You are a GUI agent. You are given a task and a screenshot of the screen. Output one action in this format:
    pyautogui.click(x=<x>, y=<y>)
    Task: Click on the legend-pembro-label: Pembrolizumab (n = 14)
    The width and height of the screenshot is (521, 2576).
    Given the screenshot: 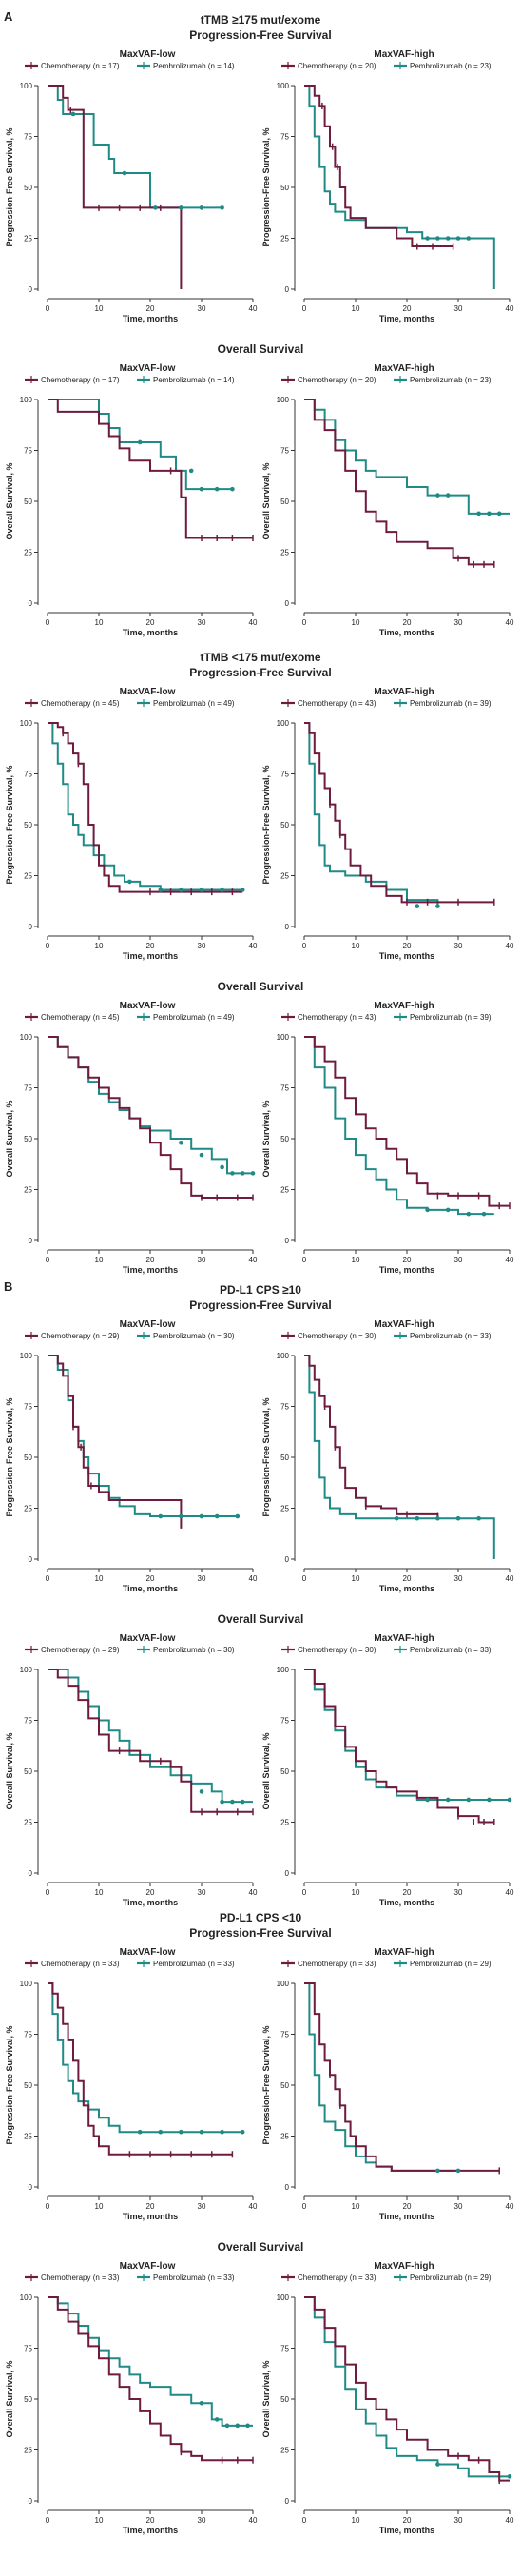 What is the action you would take?
    pyautogui.click(x=194, y=380)
    